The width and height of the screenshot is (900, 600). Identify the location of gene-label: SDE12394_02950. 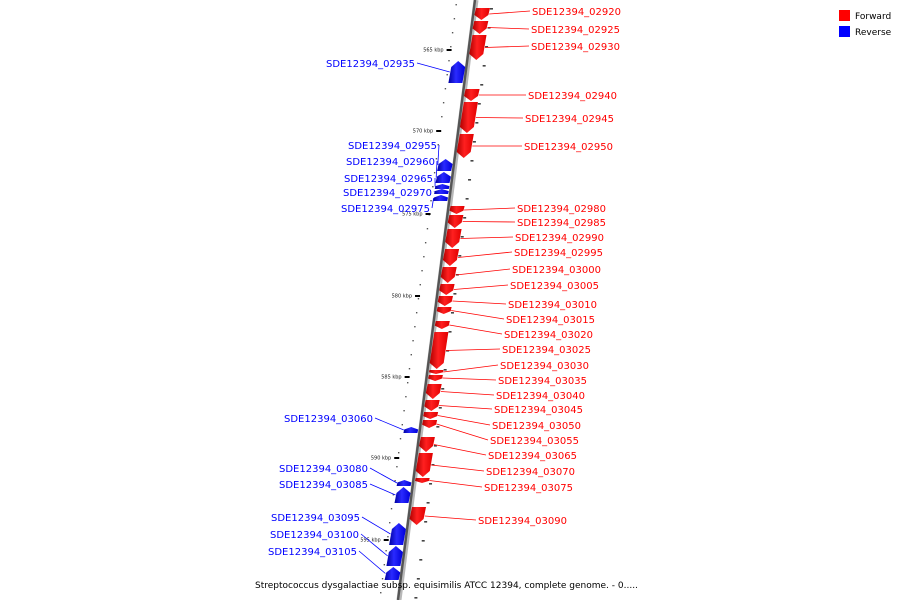
(568, 147).